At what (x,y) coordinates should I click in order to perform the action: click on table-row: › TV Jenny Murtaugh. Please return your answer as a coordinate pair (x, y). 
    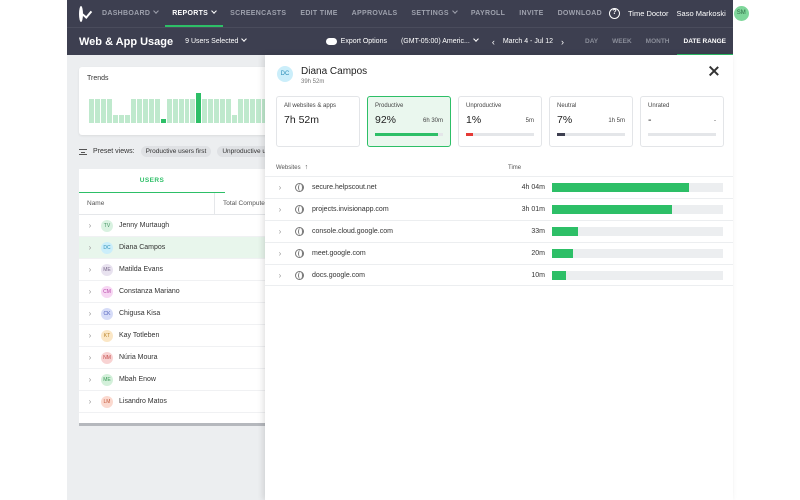
    Looking at the image, I should click on (174, 226).